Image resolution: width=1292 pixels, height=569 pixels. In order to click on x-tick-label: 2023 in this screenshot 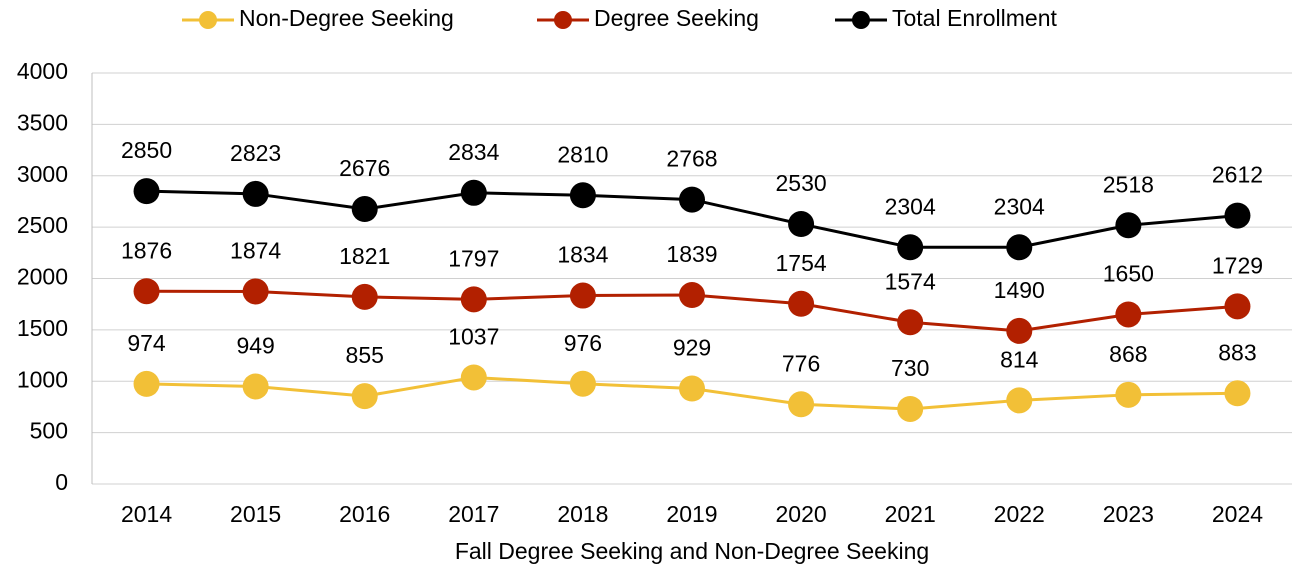, I will do `click(1128, 514)`.